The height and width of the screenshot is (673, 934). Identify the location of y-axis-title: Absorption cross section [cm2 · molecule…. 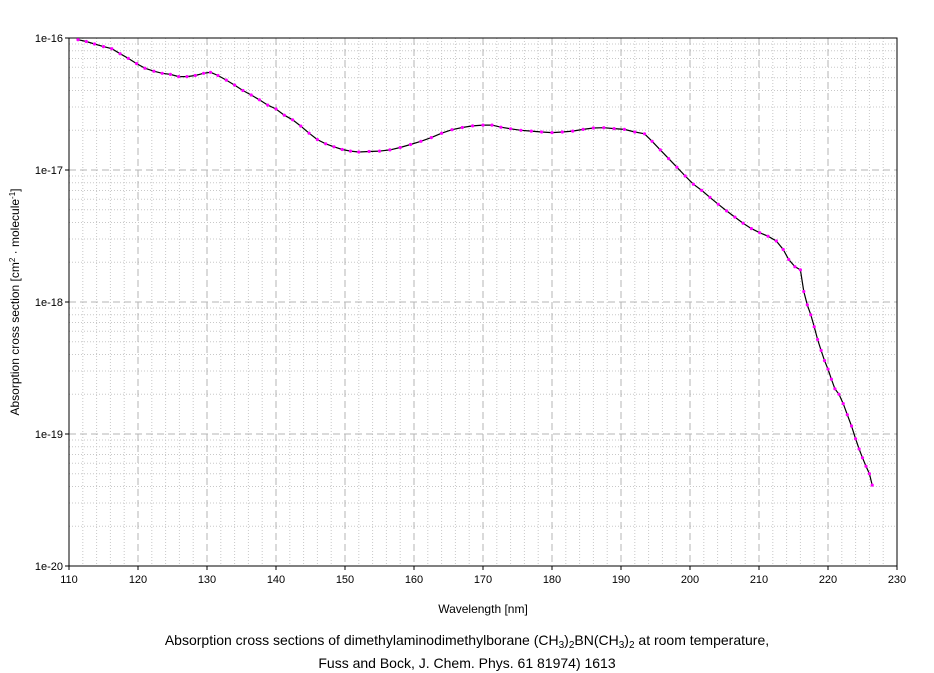
(15, 301).